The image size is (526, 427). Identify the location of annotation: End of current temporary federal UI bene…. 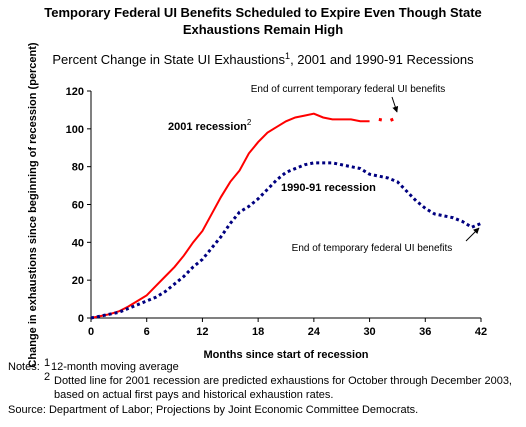
(348, 89).